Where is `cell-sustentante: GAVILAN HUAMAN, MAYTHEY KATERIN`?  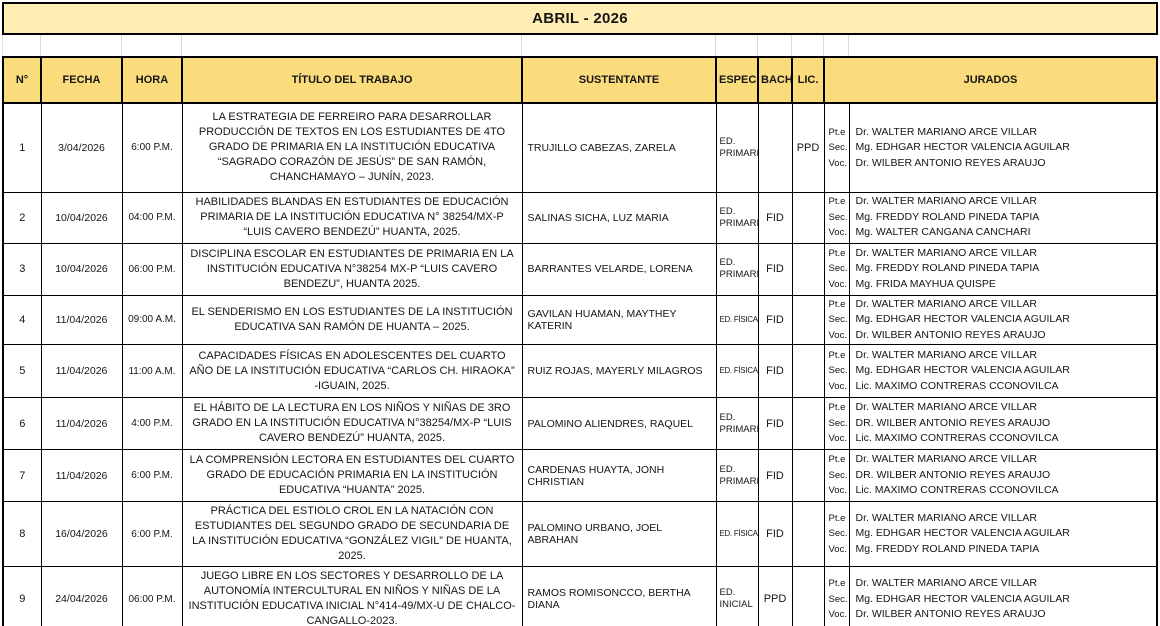
cell-sustentante: GAVILAN HUAMAN, MAYTHEY KATERIN is located at coordinates (619, 319).